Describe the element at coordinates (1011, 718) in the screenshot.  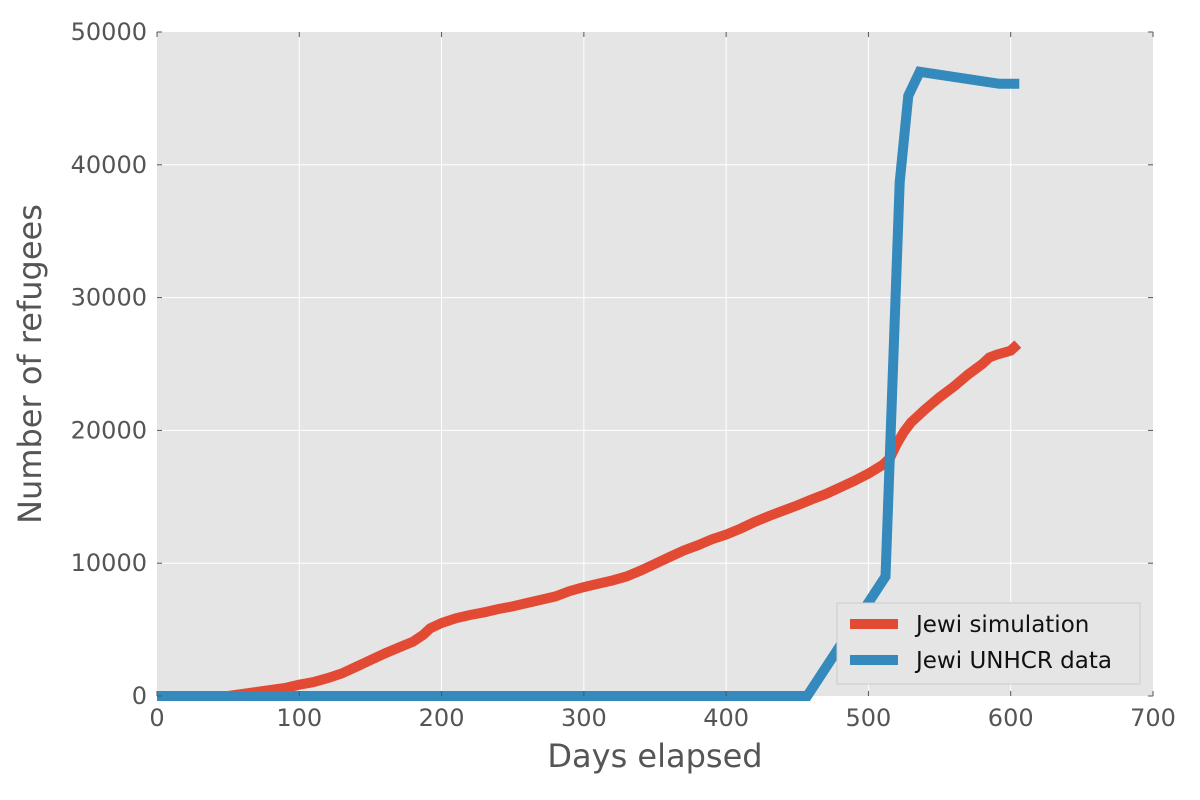
I see `x-tick-label: 600` at that location.